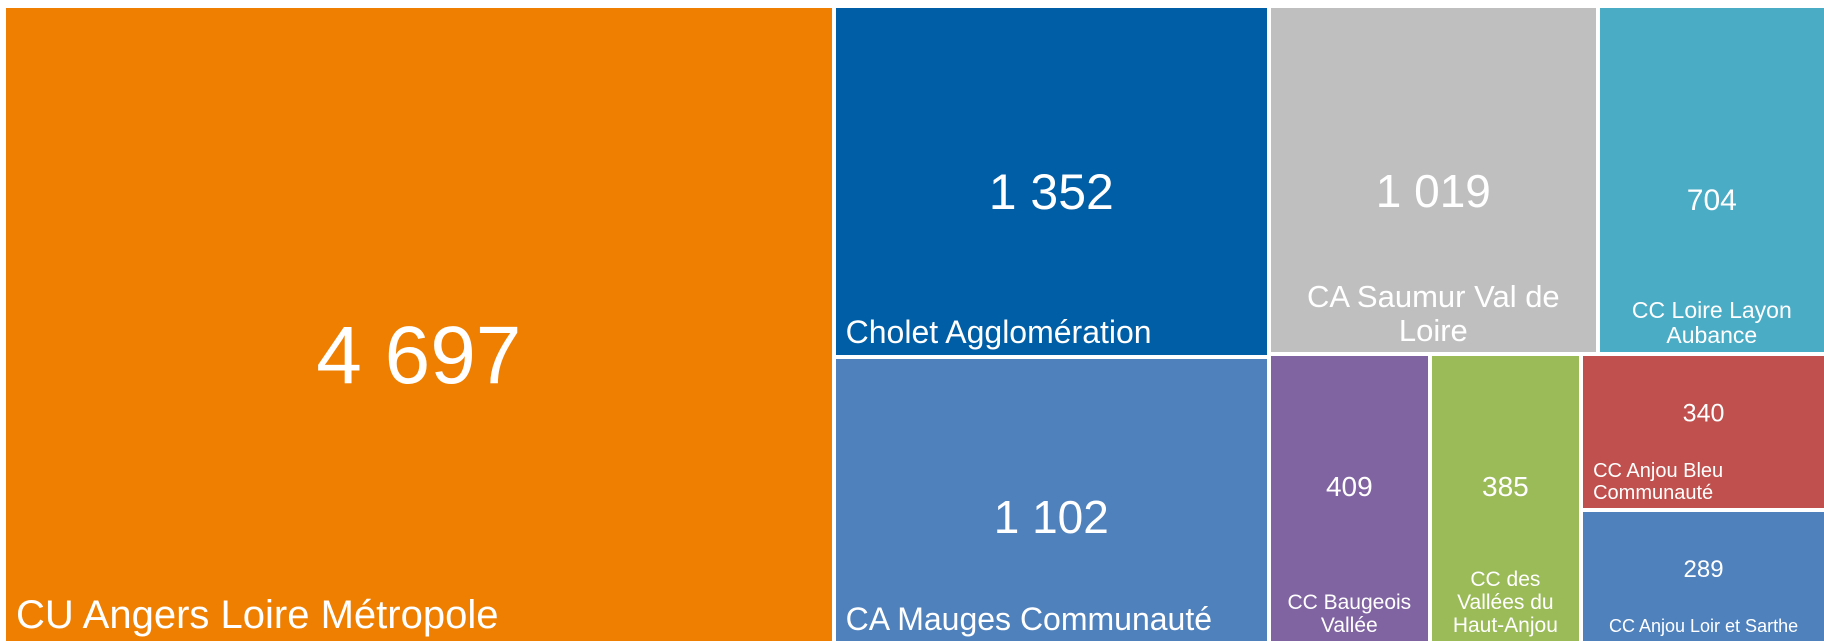  What do you see at coordinates (1029, 618) in the screenshot?
I see `category-label: CA Mauges Communauté` at bounding box center [1029, 618].